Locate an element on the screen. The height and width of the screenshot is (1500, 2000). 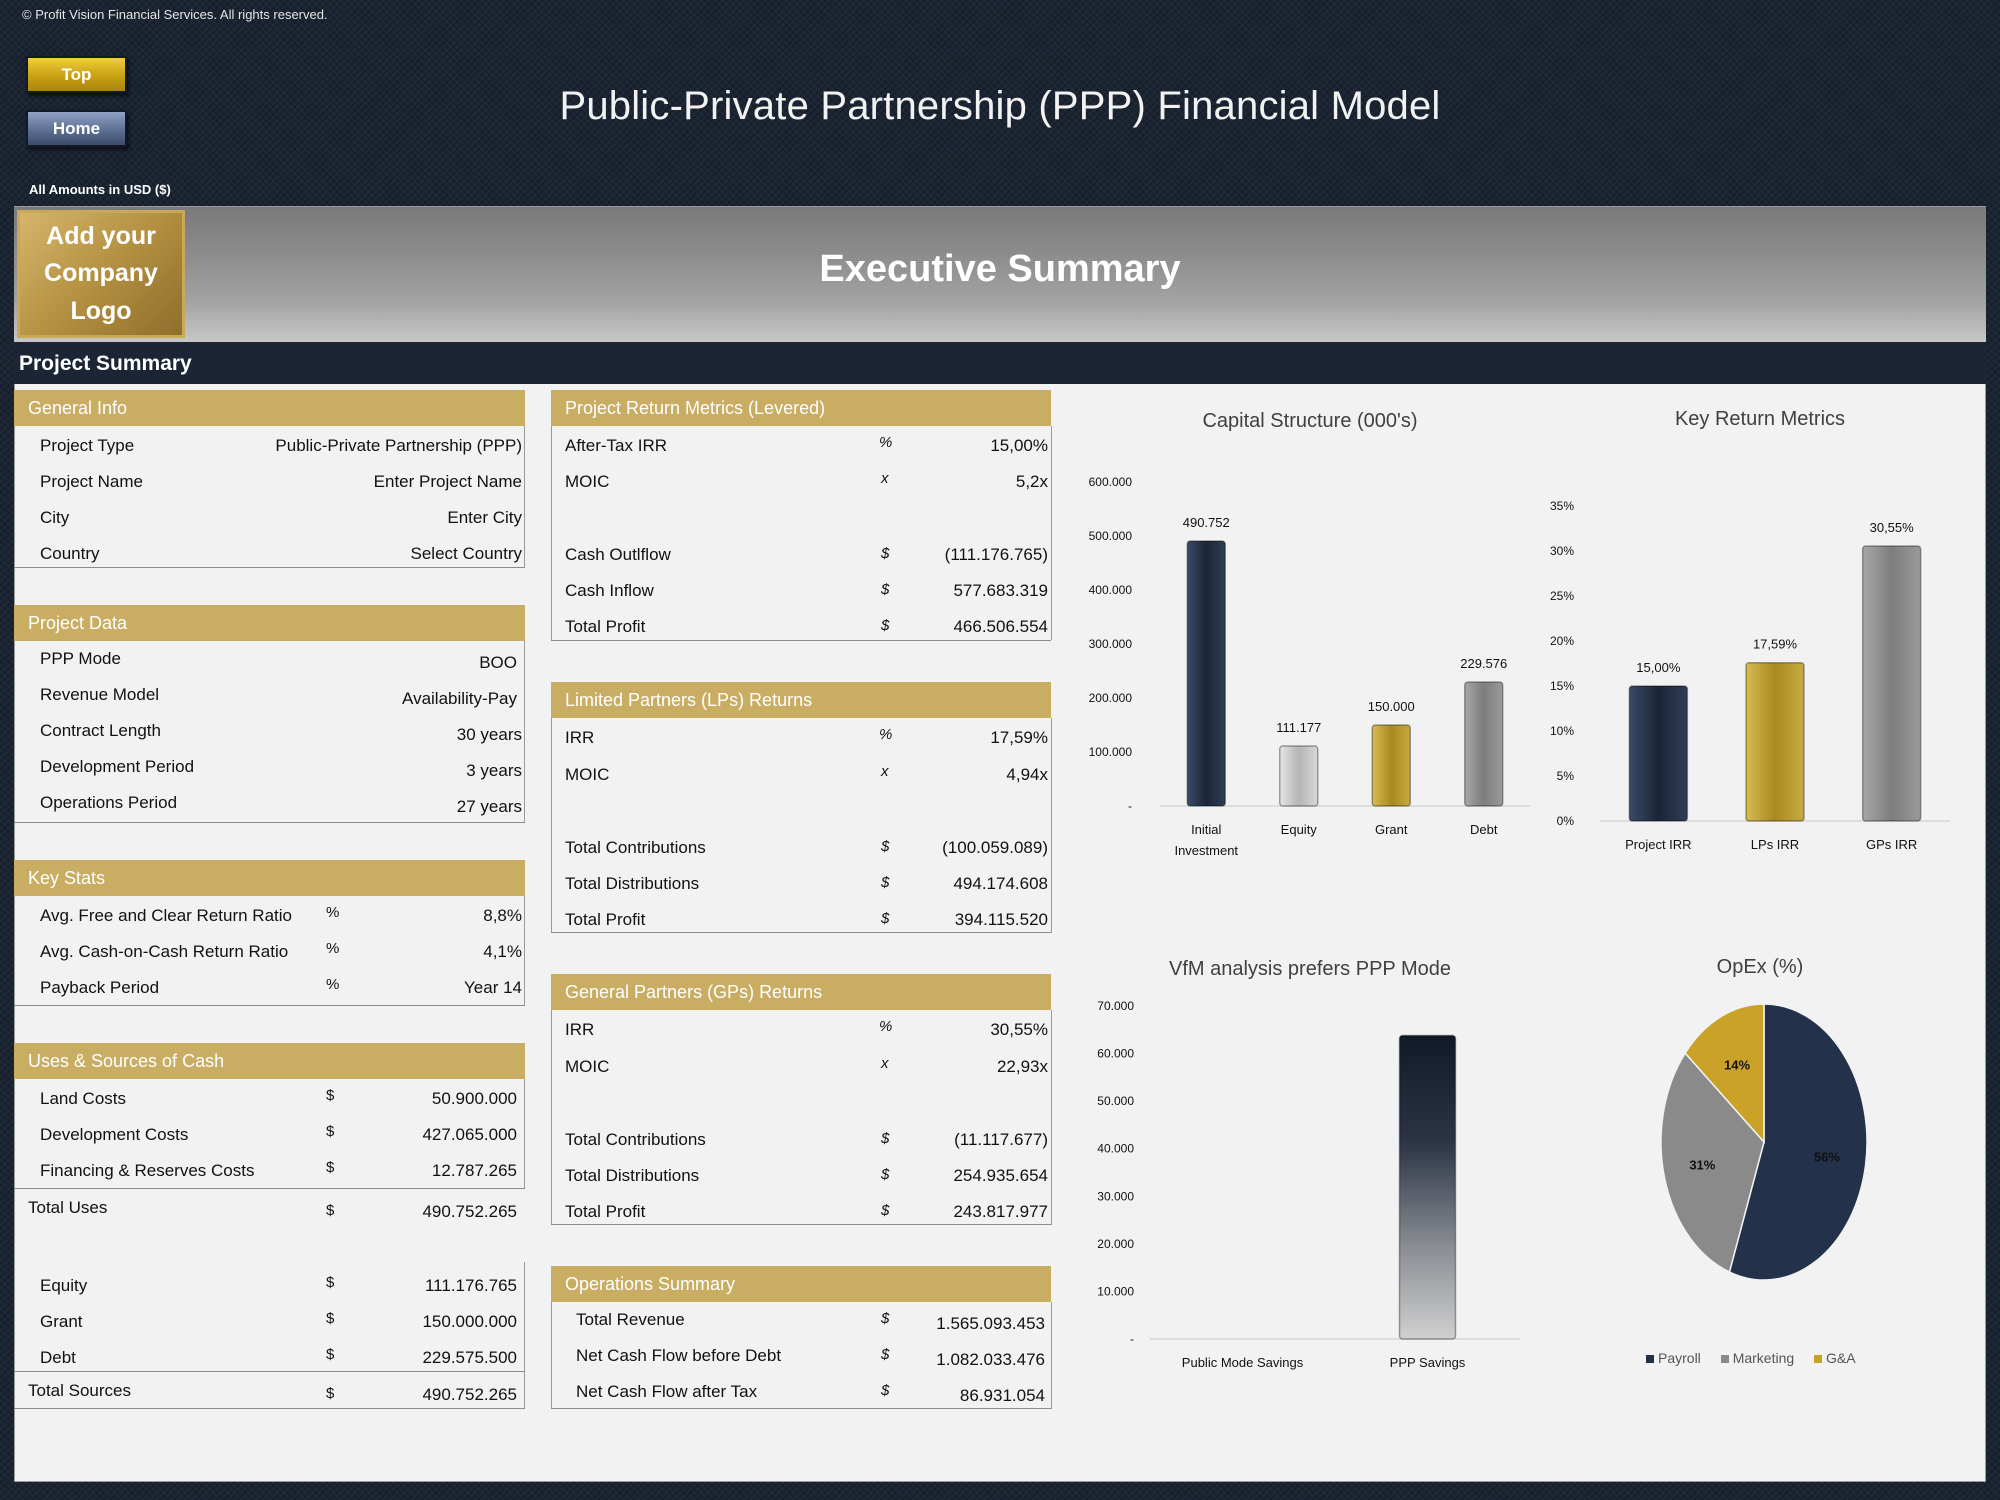
row-value: Enter City is located at coordinates (484, 517).